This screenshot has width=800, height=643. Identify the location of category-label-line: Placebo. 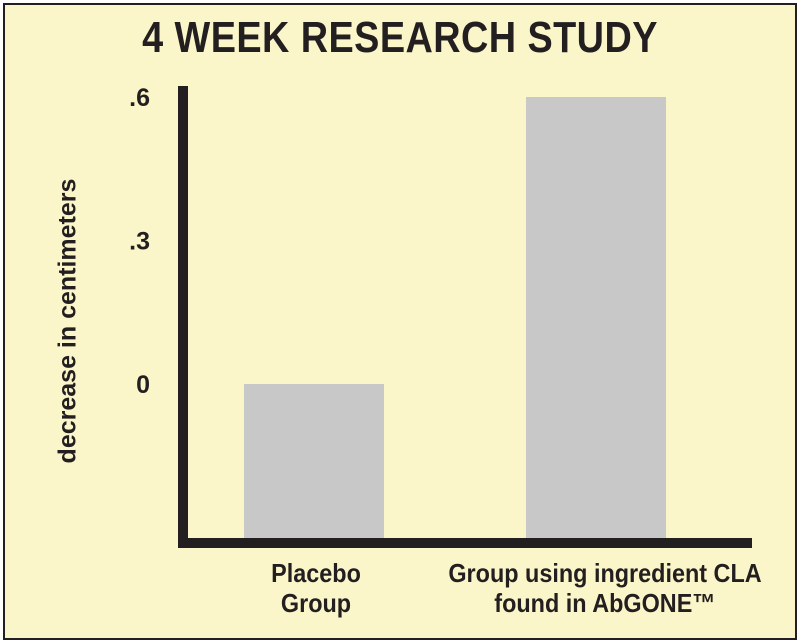
(316, 573).